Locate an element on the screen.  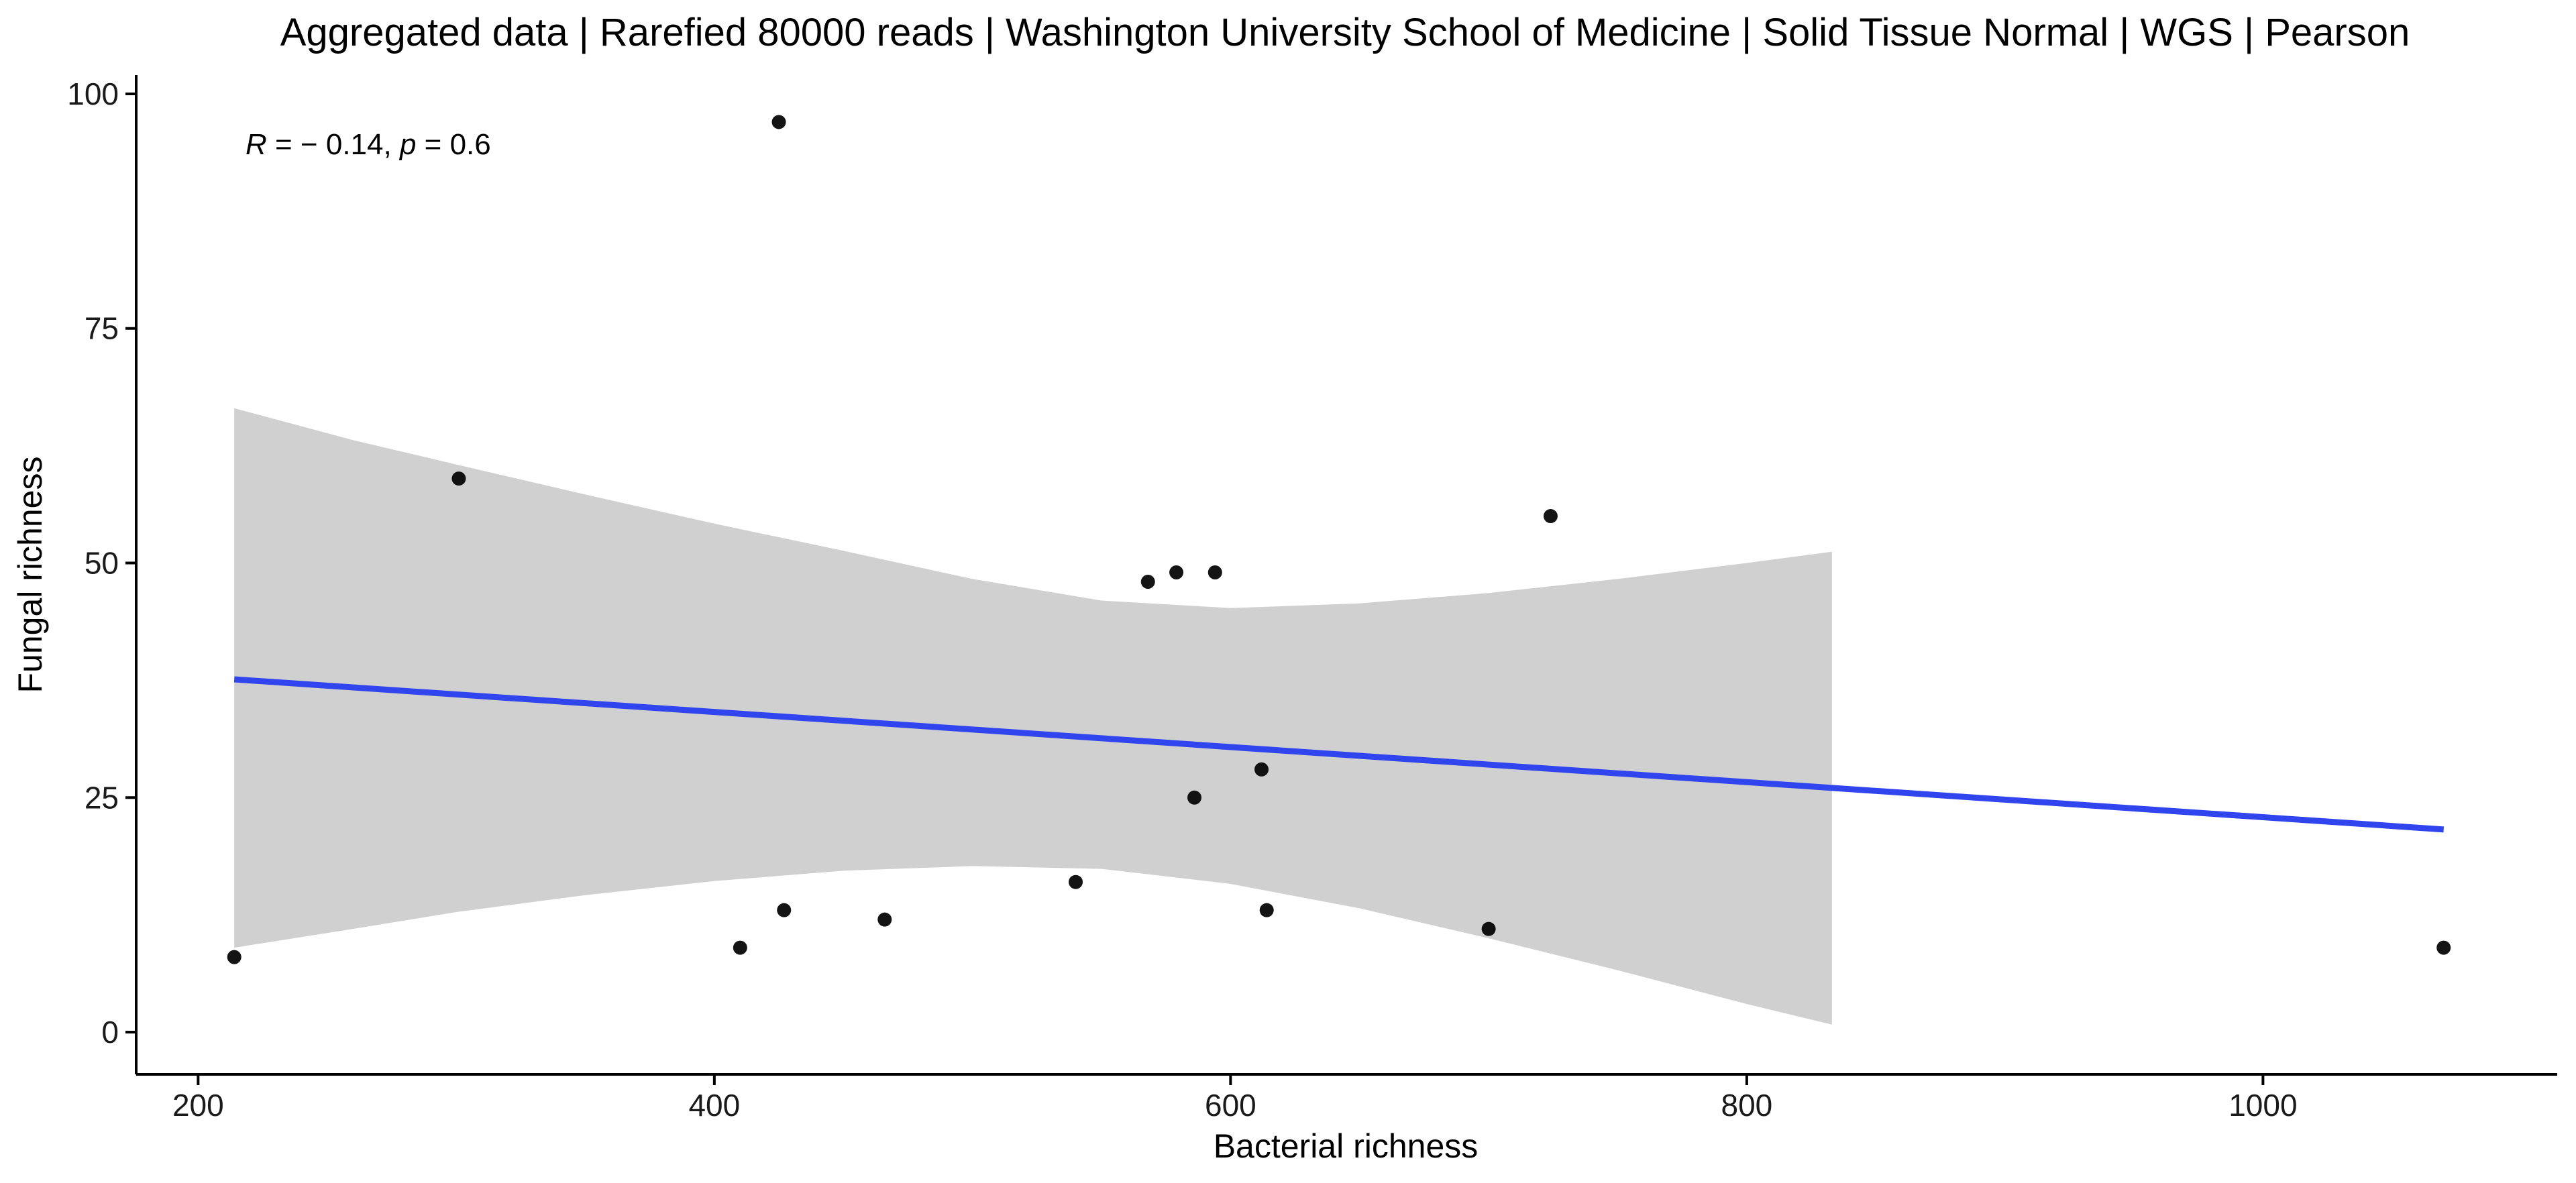
regression-line is located at coordinates (1339, 754).